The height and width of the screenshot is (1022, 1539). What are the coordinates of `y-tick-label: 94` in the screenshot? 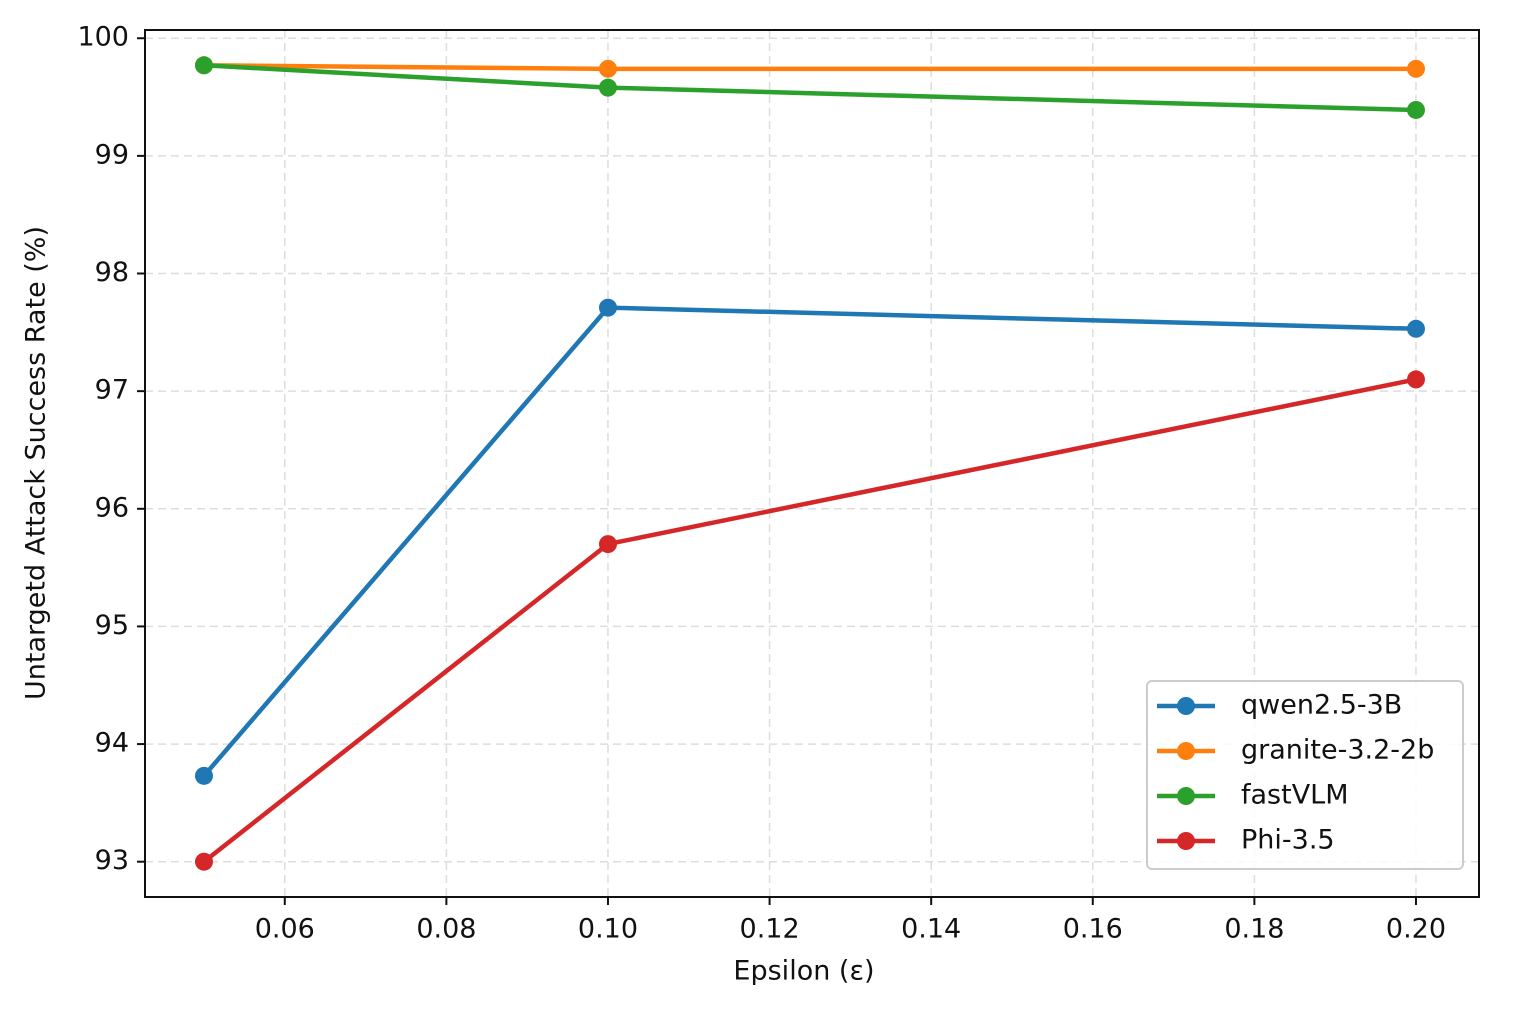 It's located at (112, 743).